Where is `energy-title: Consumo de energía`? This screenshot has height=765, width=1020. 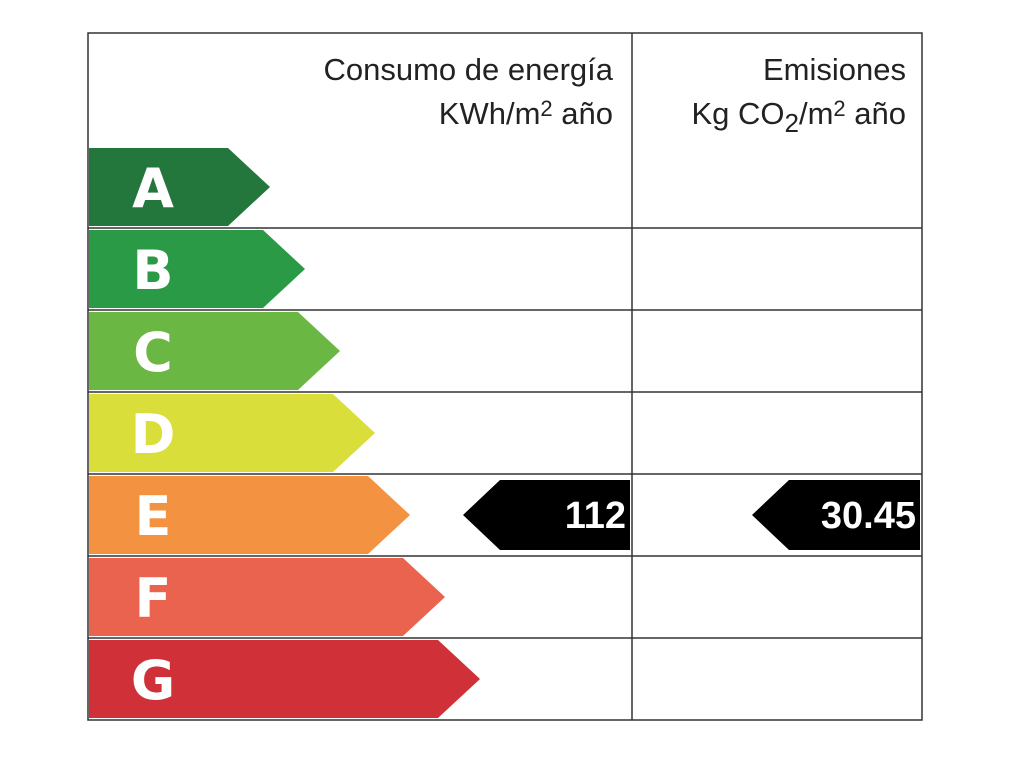 energy-title: Consumo de energía is located at coordinates (468, 69).